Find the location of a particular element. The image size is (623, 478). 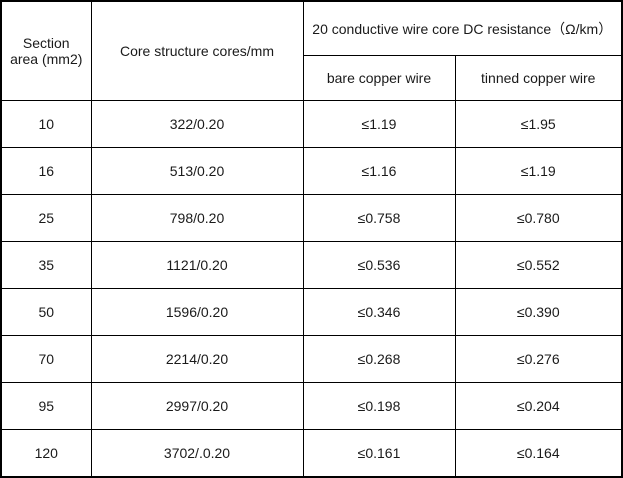

cell-tinned-resistance: ≤0.390 is located at coordinates (538, 312).